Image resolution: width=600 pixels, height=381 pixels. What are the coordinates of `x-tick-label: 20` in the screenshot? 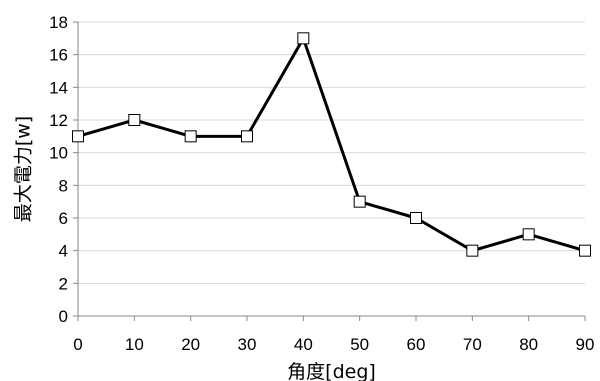 It's located at (190, 344).